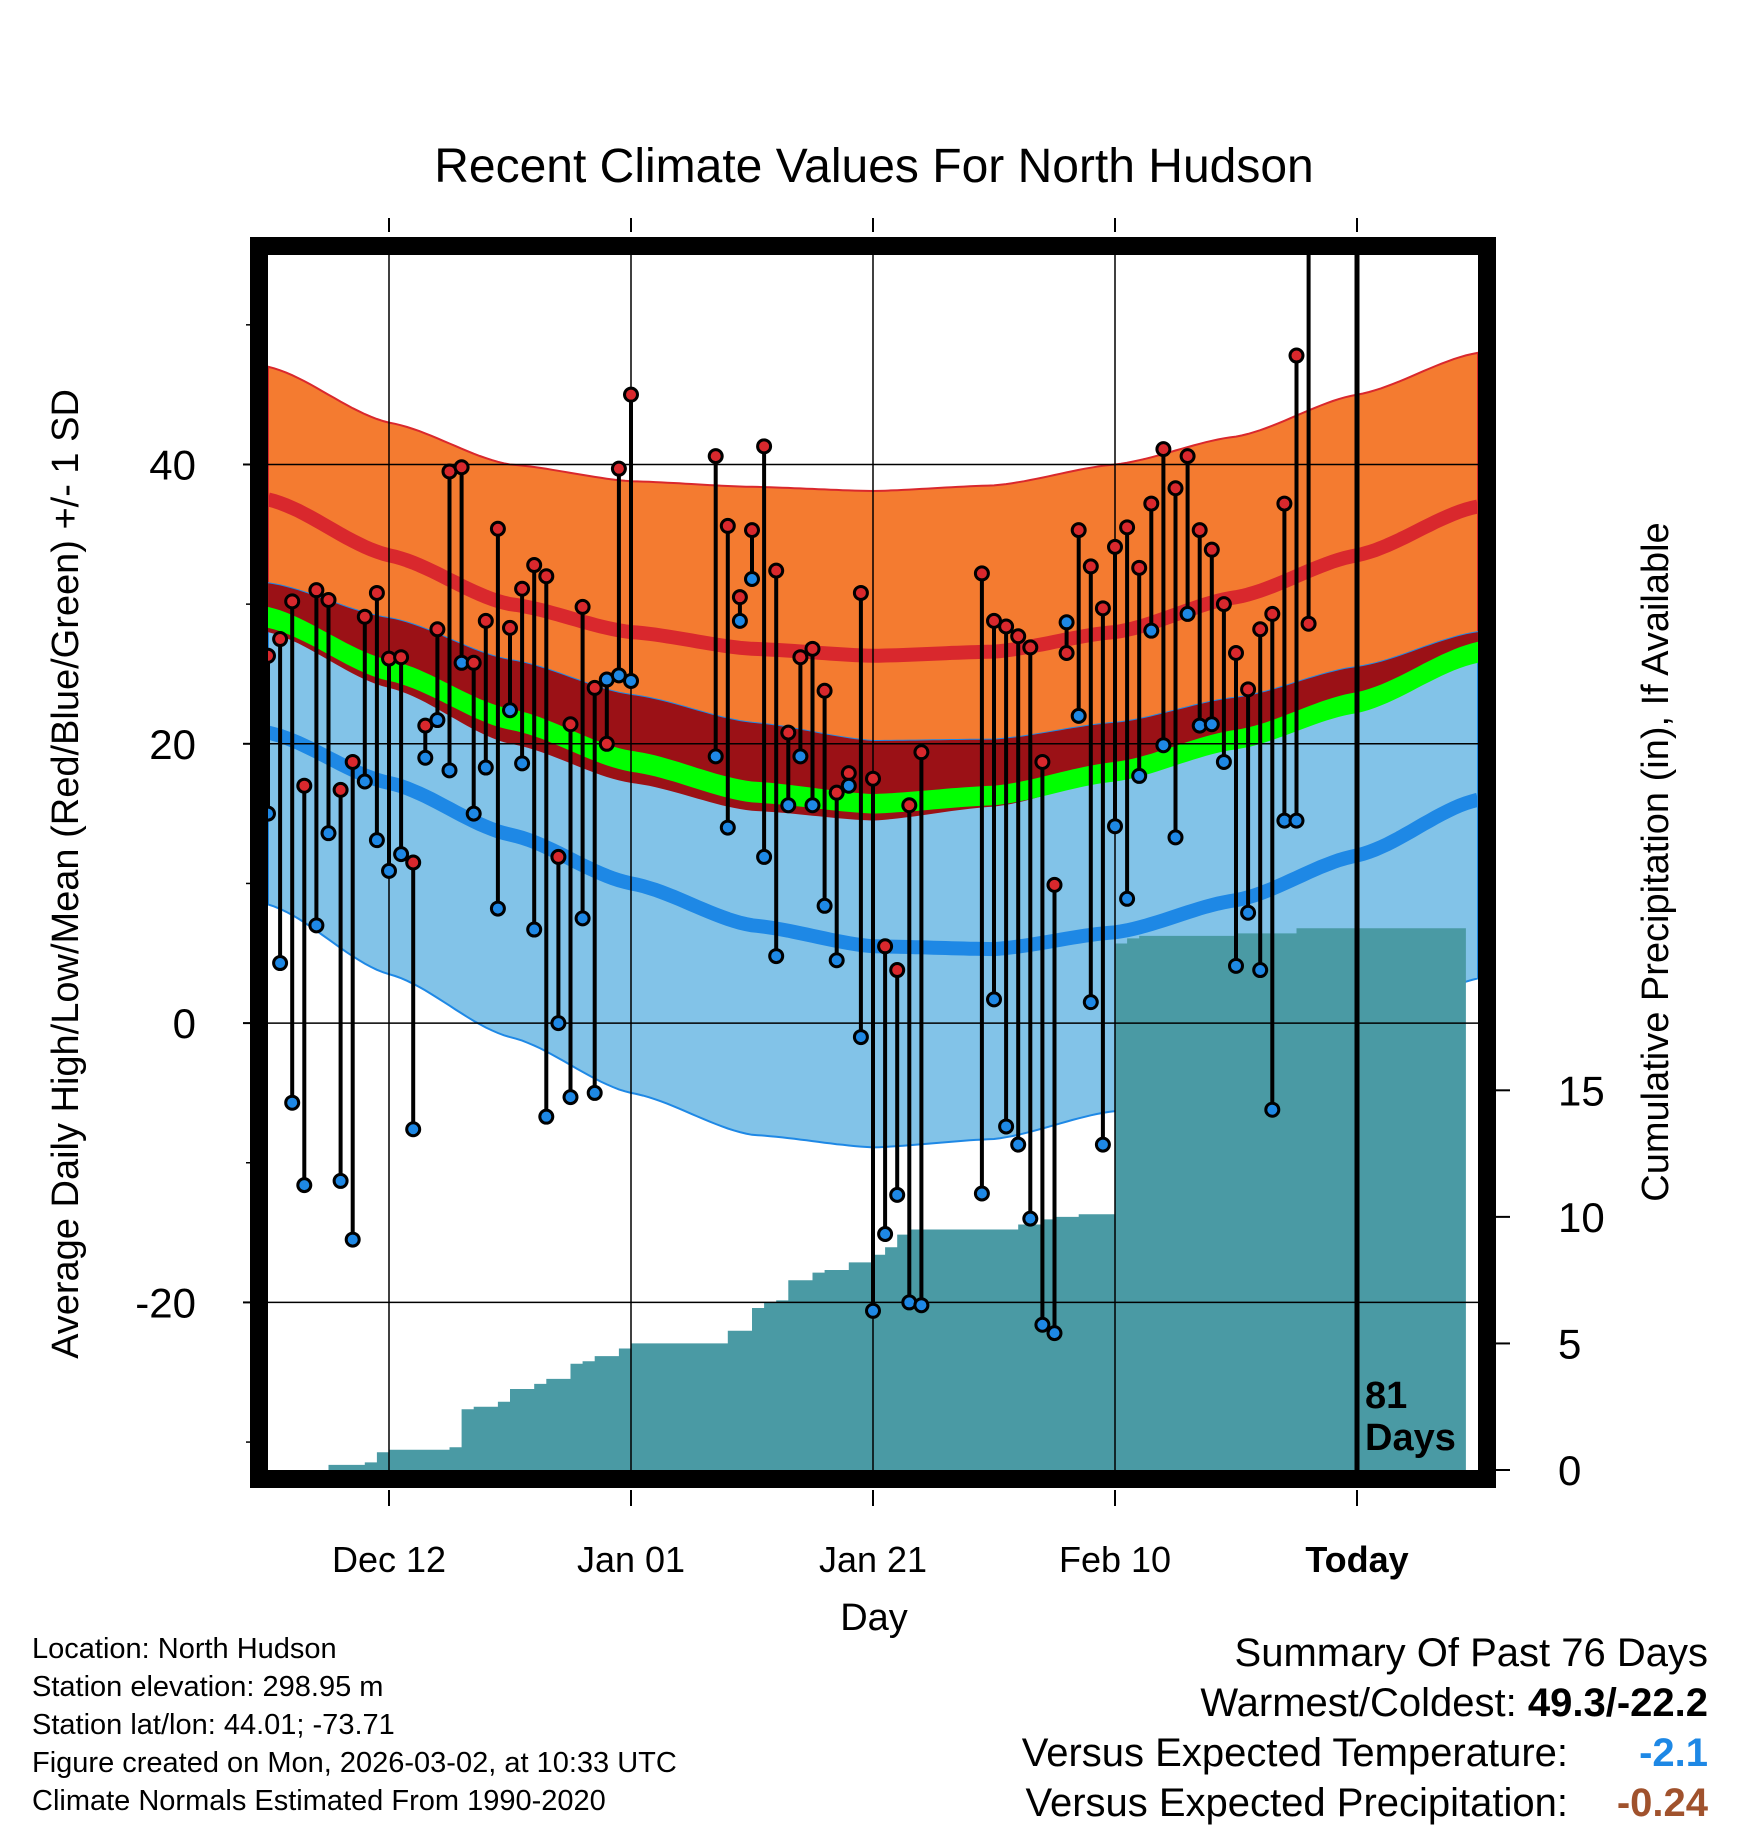  What do you see at coordinates (1471, 1653) in the screenshot?
I see `summary-title: Summary Of Past 76 Days` at bounding box center [1471, 1653].